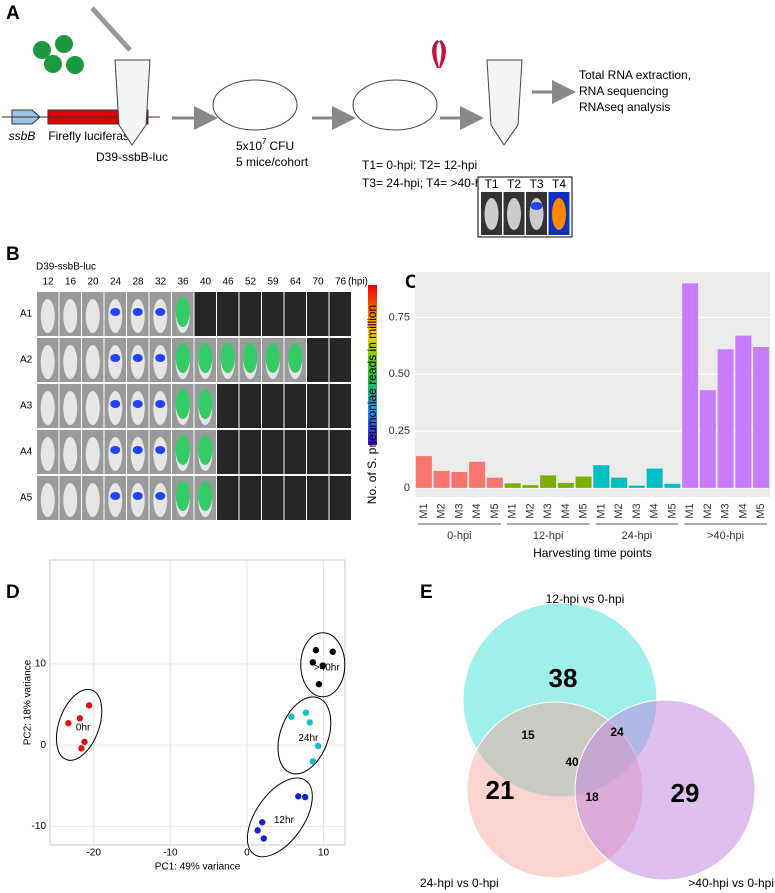 Image resolution: width=775 pixels, height=893 pixels. I want to click on hpi-label: 64, so click(296, 282).